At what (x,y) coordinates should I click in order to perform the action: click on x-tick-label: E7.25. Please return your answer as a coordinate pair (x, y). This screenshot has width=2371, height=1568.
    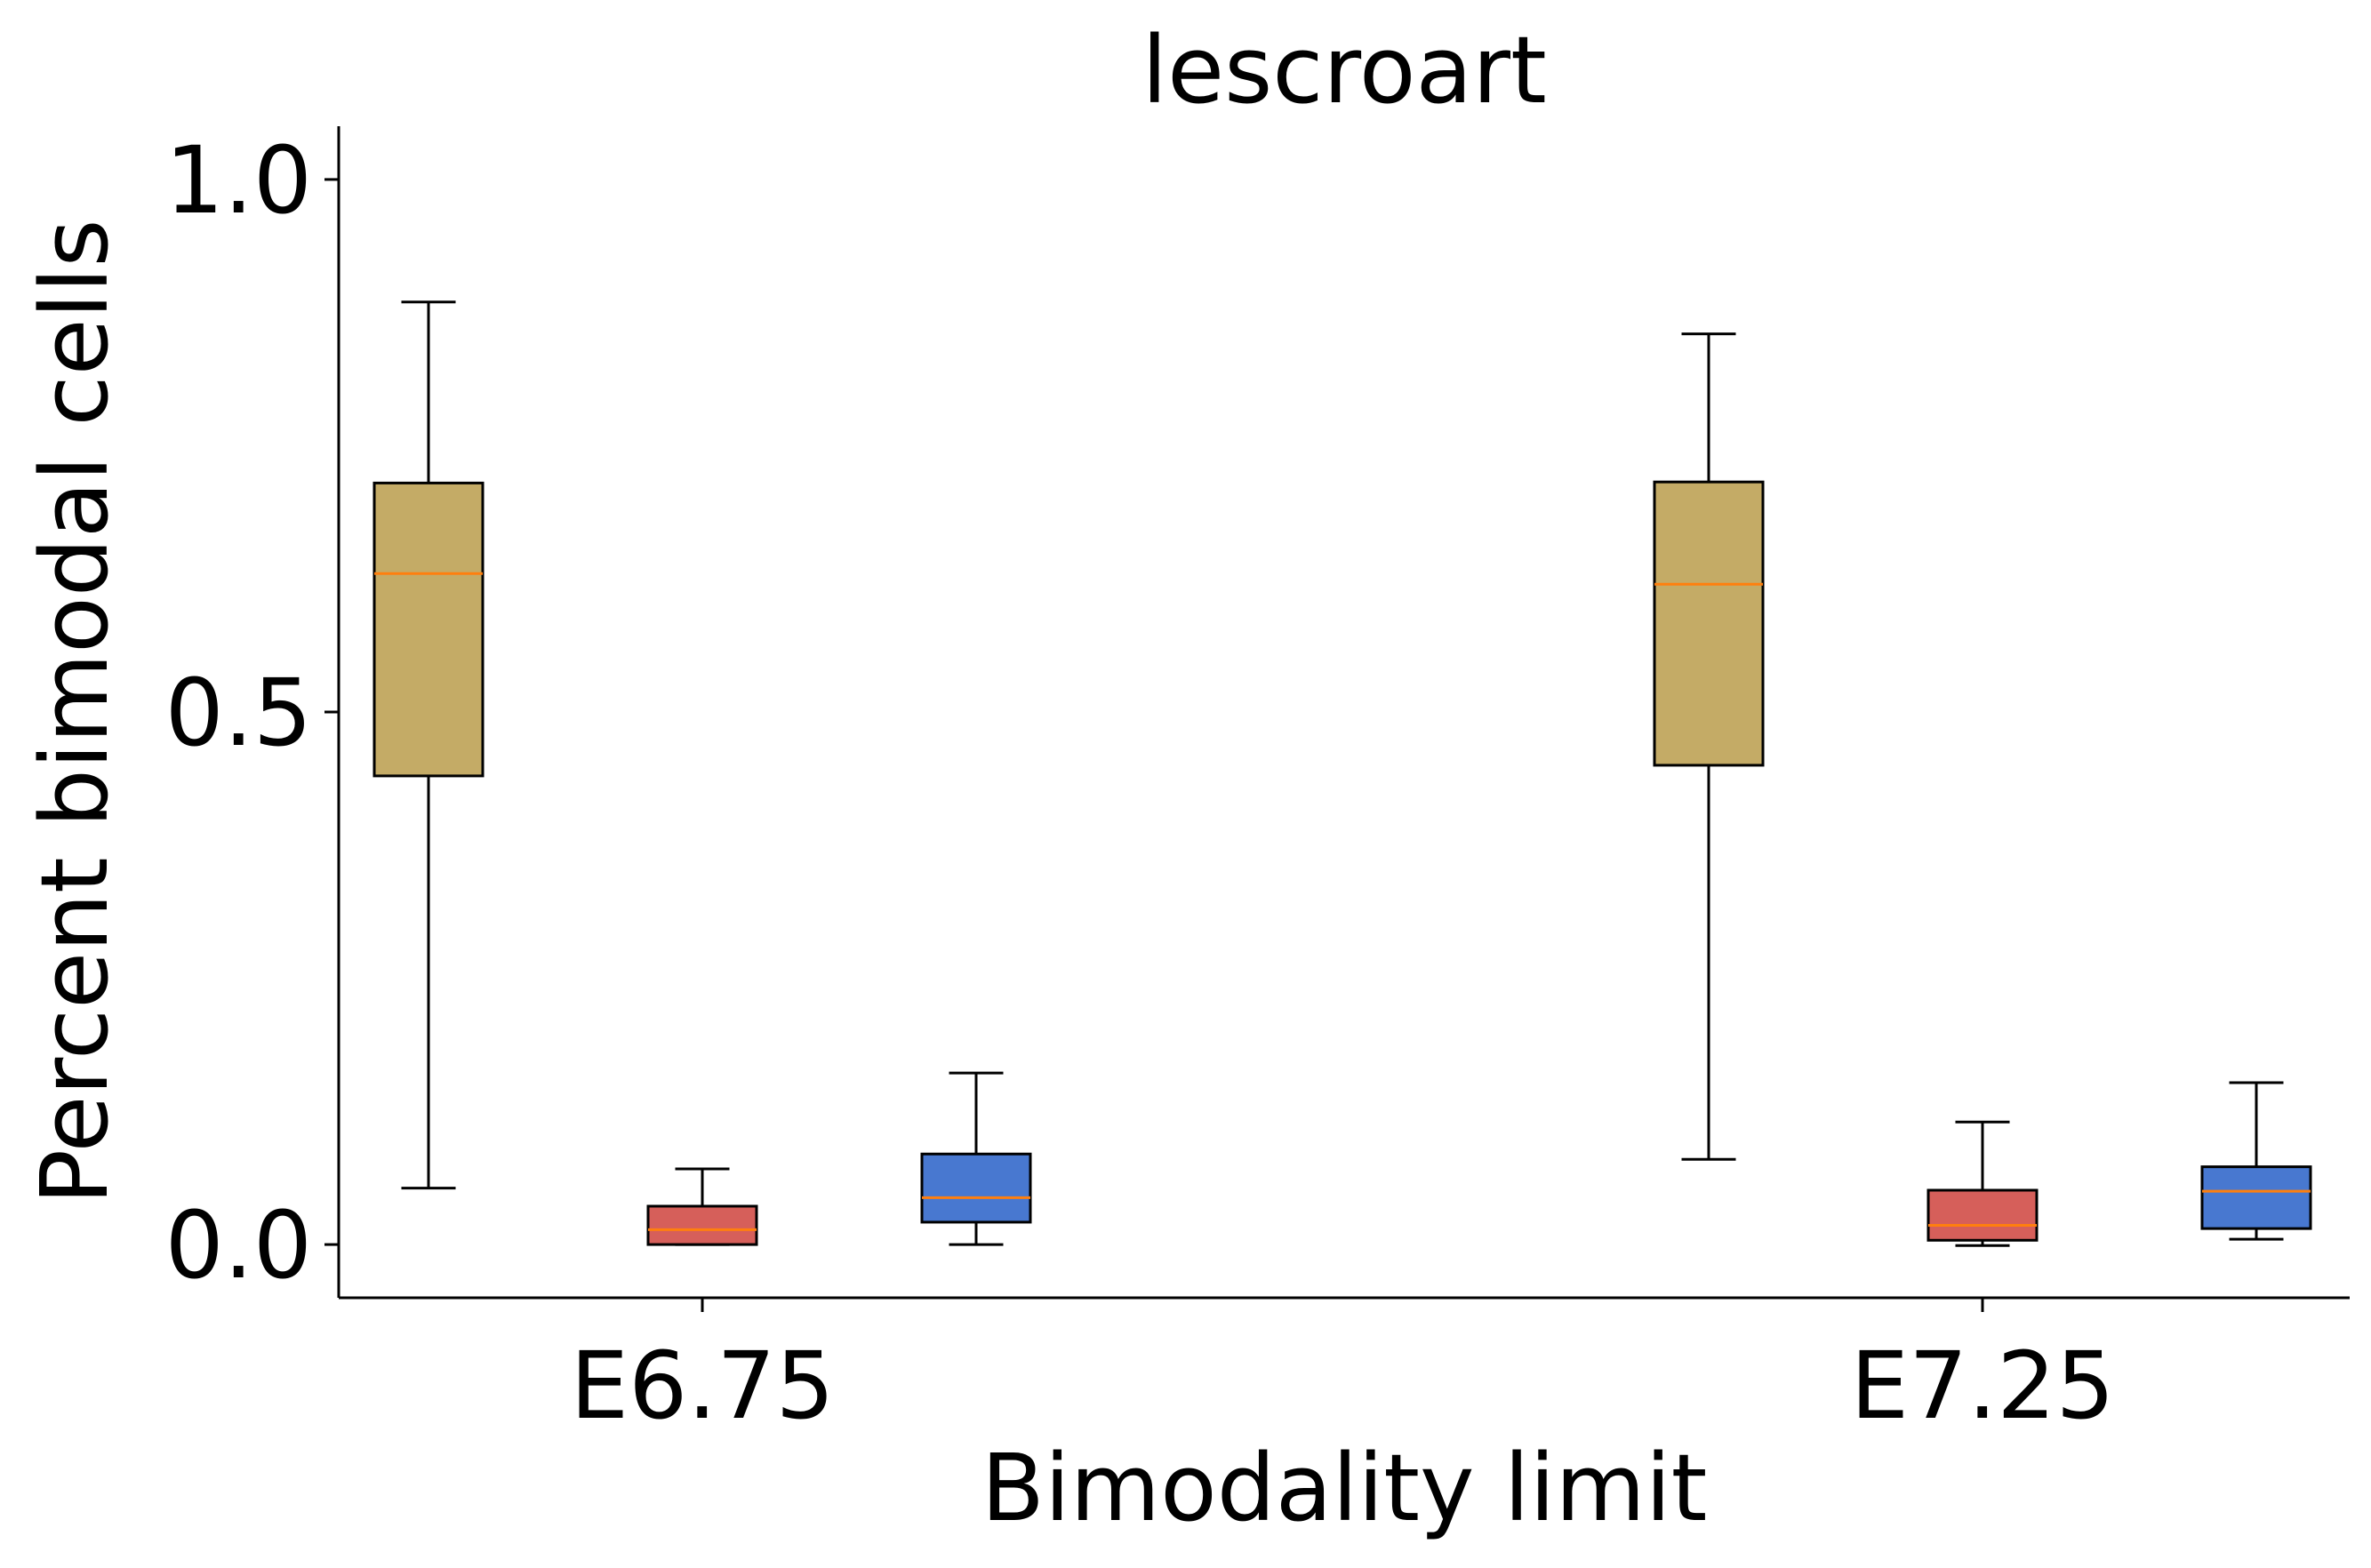
    Looking at the image, I should click on (1982, 1386).